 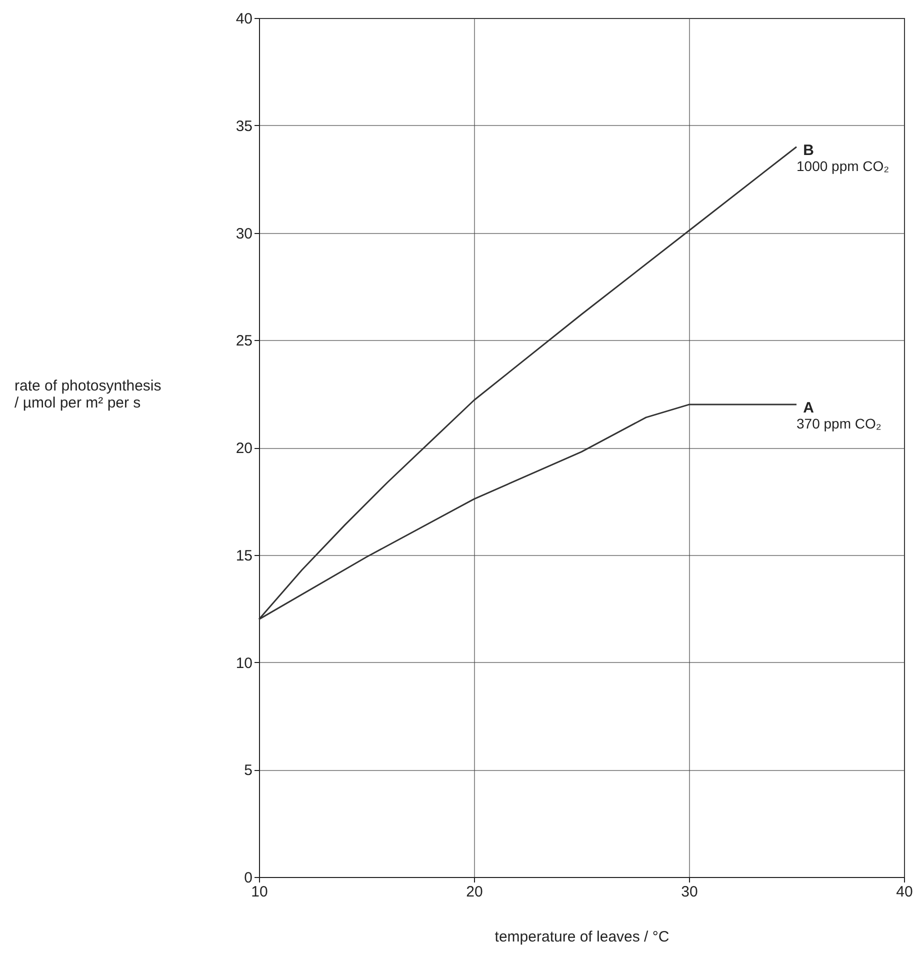 What do you see at coordinates (244, 19) in the screenshot?
I see `y-tick-label: 40` at bounding box center [244, 19].